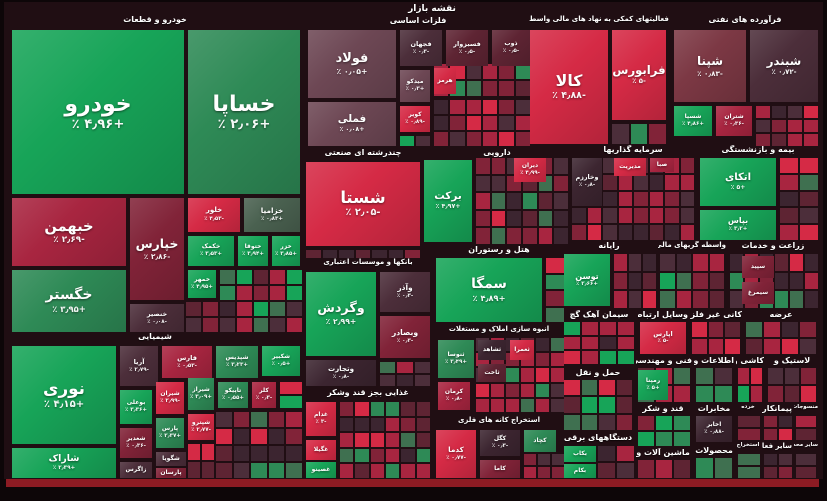  Describe the element at coordinates (363, 204) in the screenshot. I see `treemap-tile: شستا -۲٫۰۵ ٪` at that location.